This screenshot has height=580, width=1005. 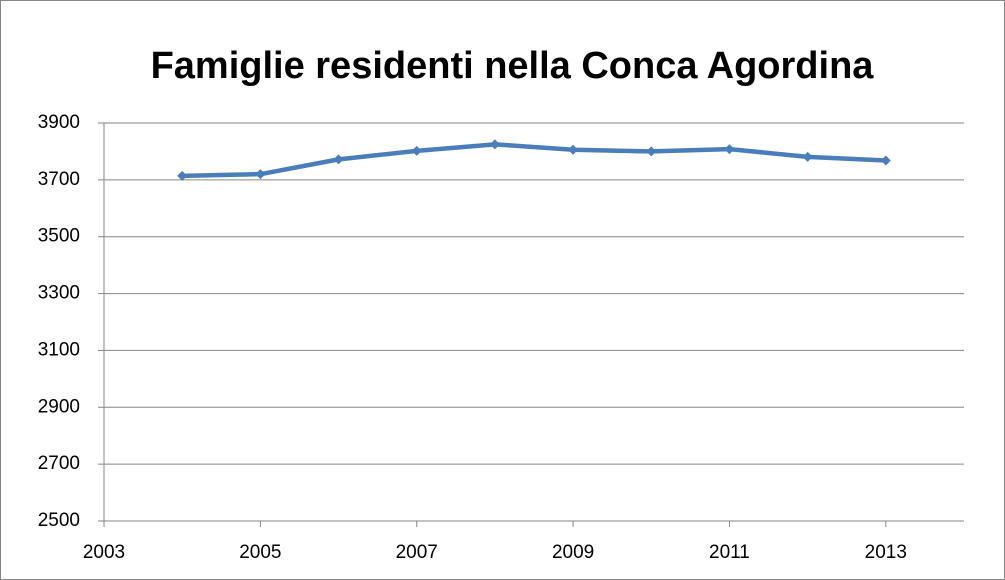 What do you see at coordinates (59, 463) in the screenshot?
I see `y-tick-label: 2700` at bounding box center [59, 463].